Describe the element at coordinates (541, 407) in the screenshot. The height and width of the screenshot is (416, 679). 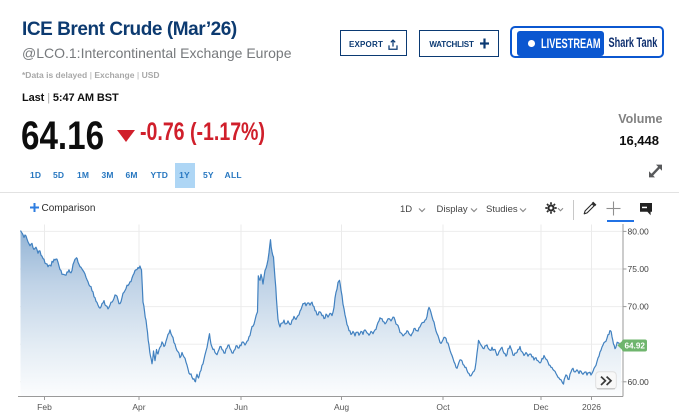
I see `svg-text: Dec` at that location.